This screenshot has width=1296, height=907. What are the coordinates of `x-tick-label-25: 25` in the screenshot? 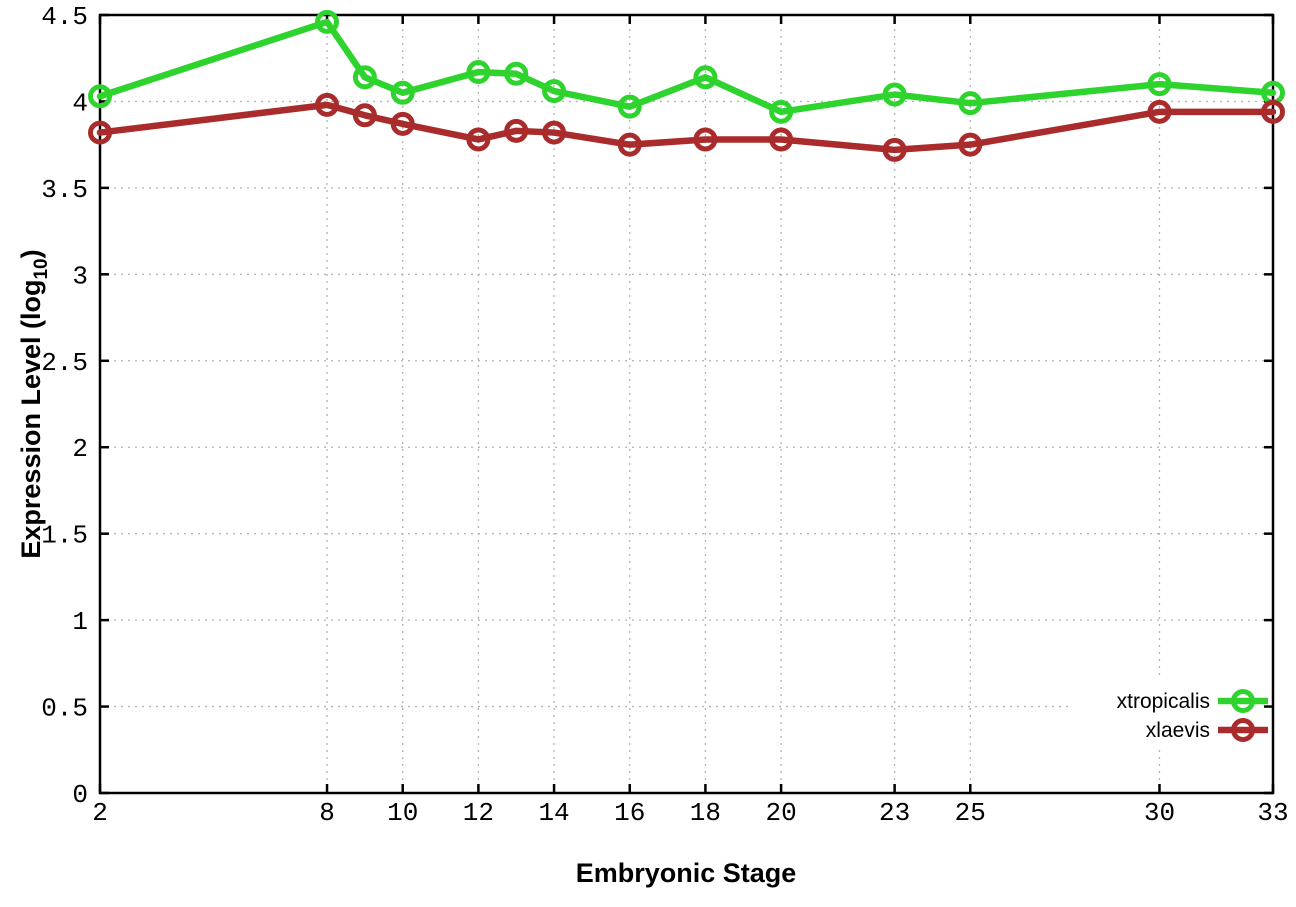 It's located at (970, 813).